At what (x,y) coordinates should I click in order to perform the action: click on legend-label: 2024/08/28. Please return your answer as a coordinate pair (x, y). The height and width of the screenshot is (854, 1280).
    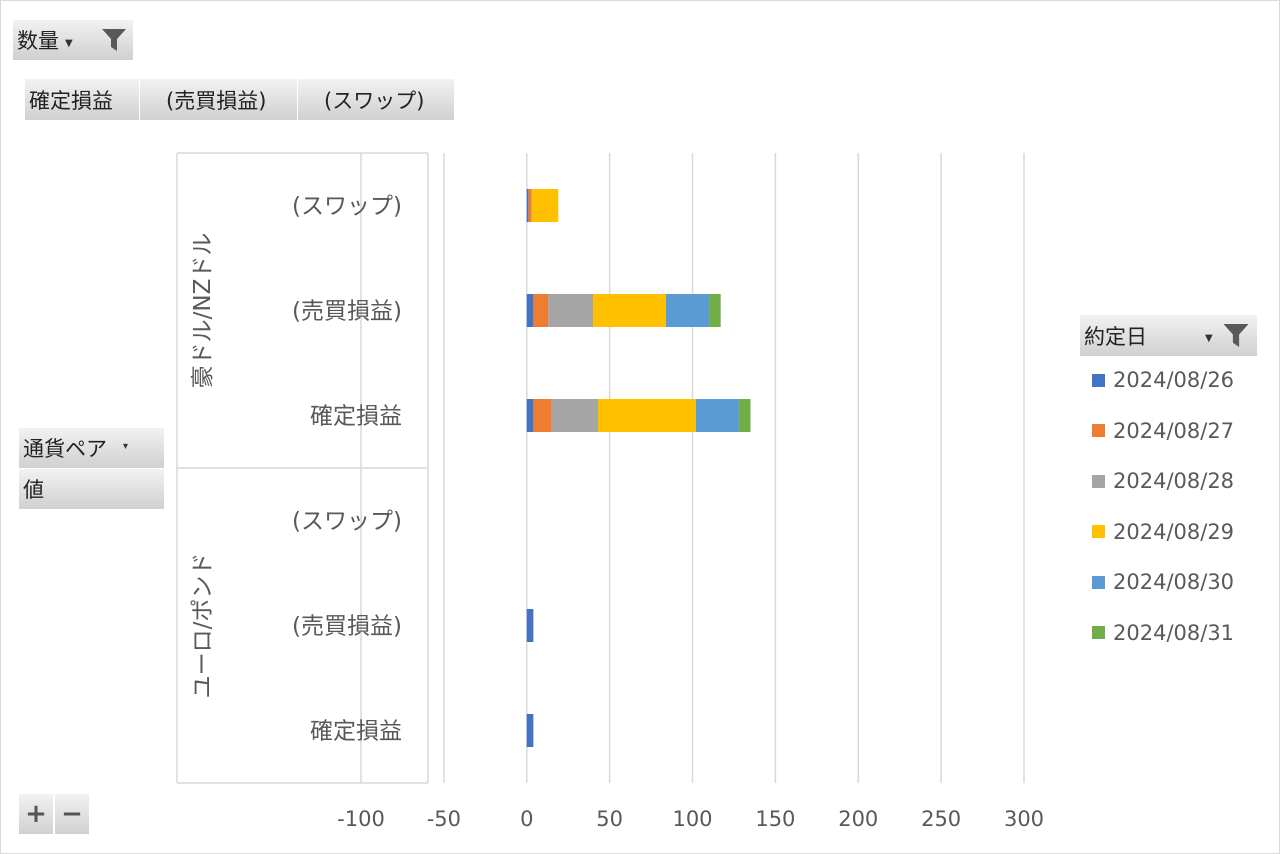
    Looking at the image, I should click on (1174, 481).